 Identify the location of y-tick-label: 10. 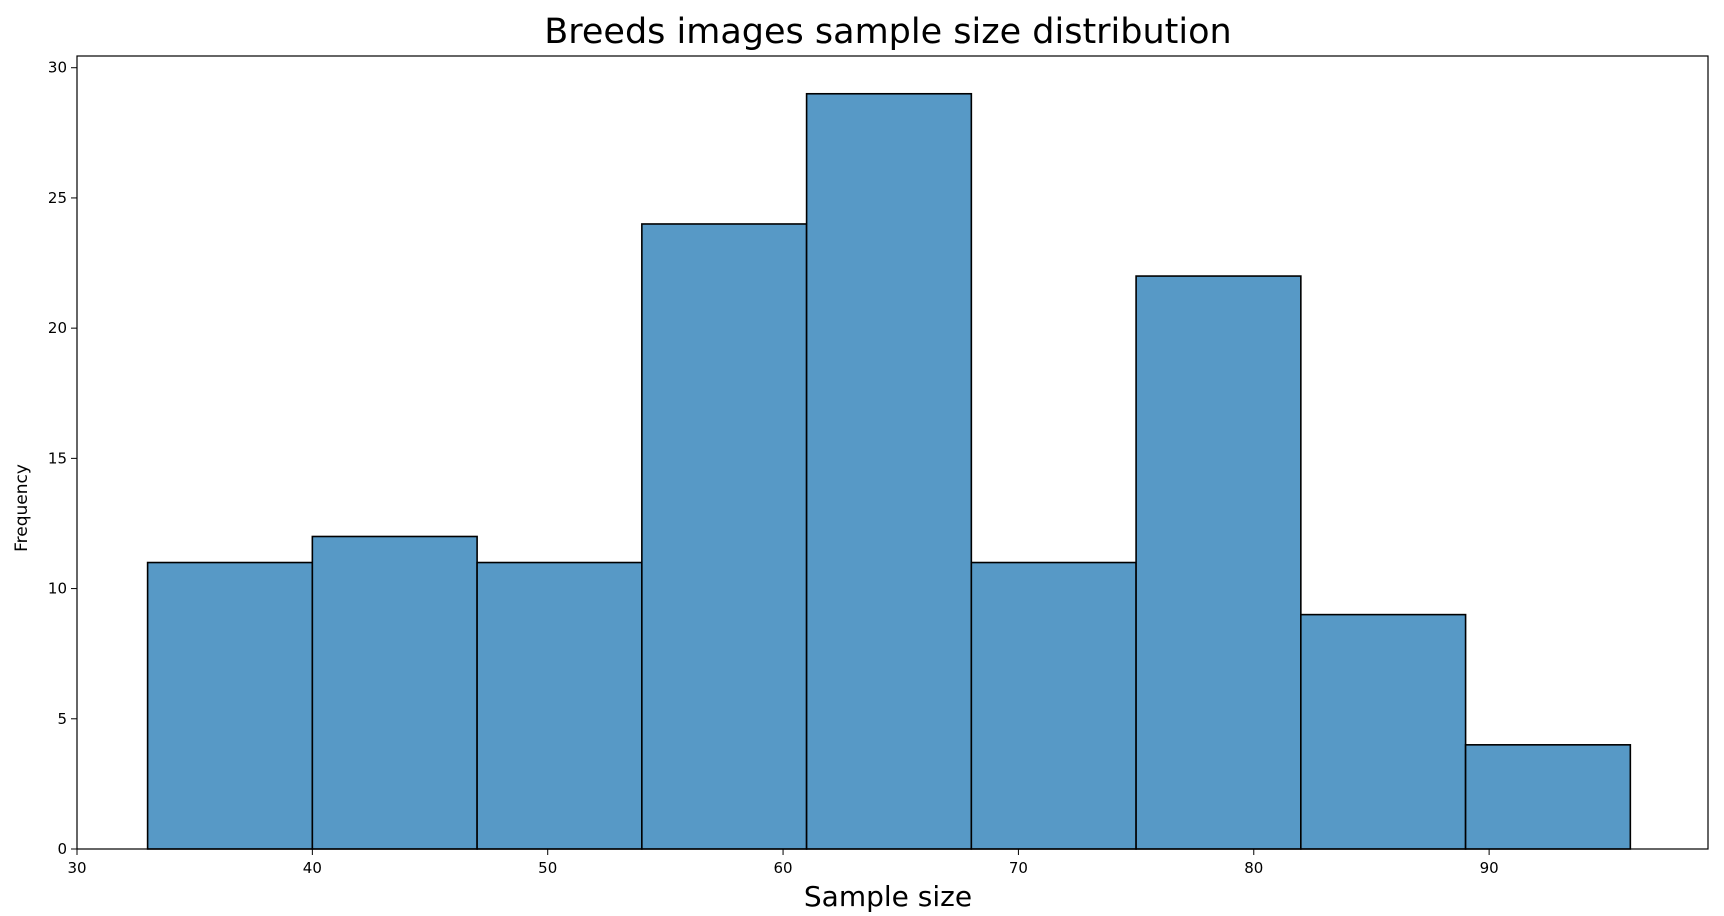
(57, 589).